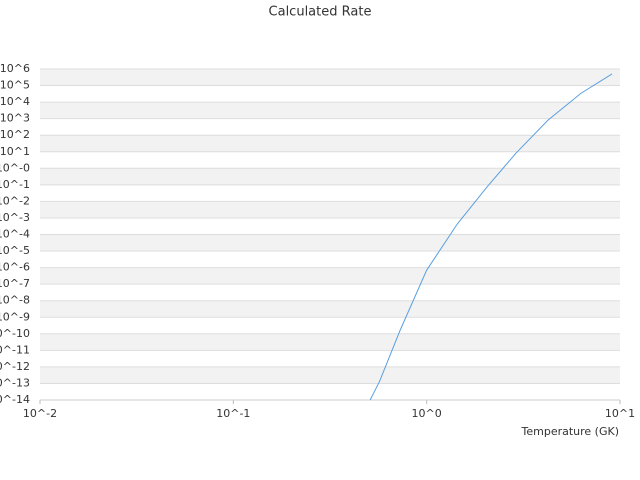 The width and height of the screenshot is (640, 480). Describe the element at coordinates (15, 283) in the screenshot. I see `y-tick-label: 10^-7` at that location.